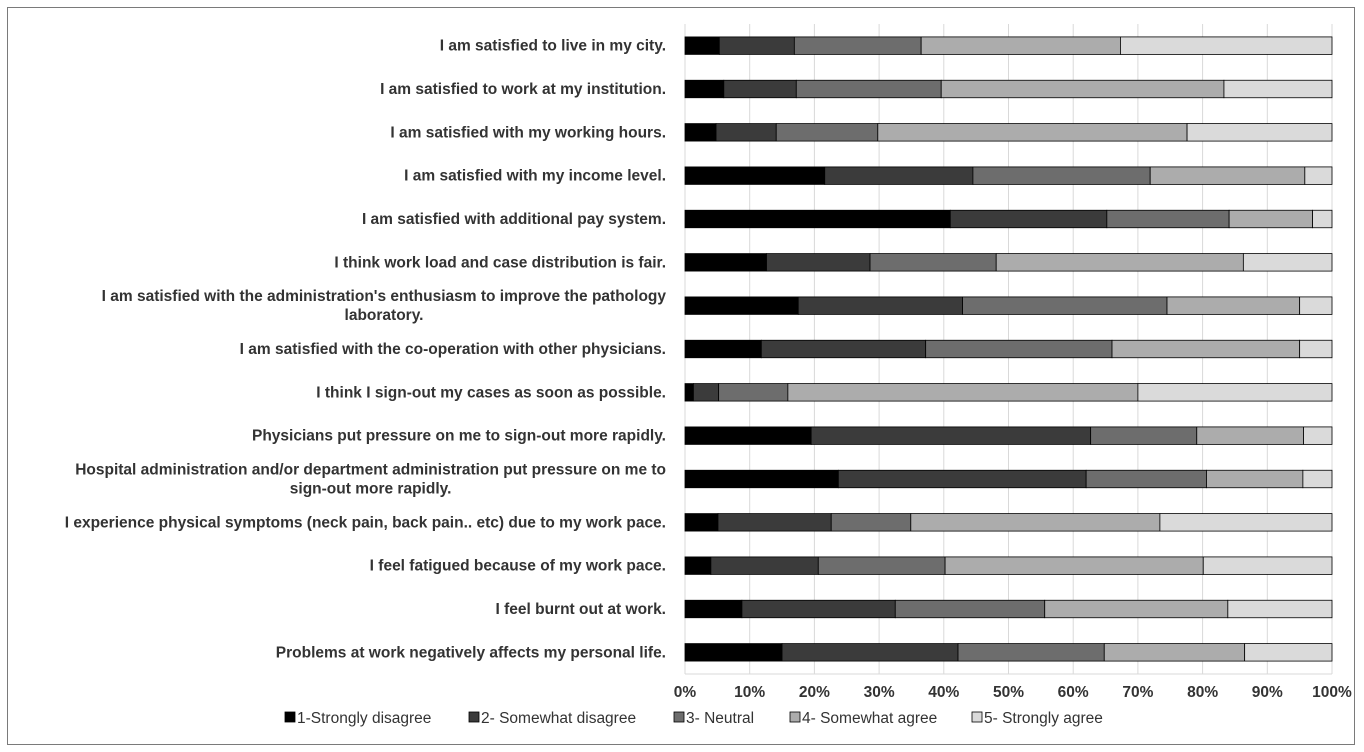  What do you see at coordinates (580, 609) in the screenshot?
I see `category-label: I feel burnt out at work.` at bounding box center [580, 609].